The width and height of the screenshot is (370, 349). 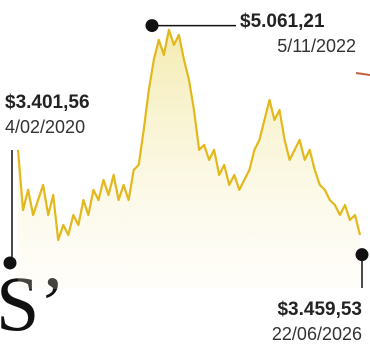 What do you see at coordinates (316, 46) in the screenshot?
I see `annotation-date: 5/11/2022` at bounding box center [316, 46].